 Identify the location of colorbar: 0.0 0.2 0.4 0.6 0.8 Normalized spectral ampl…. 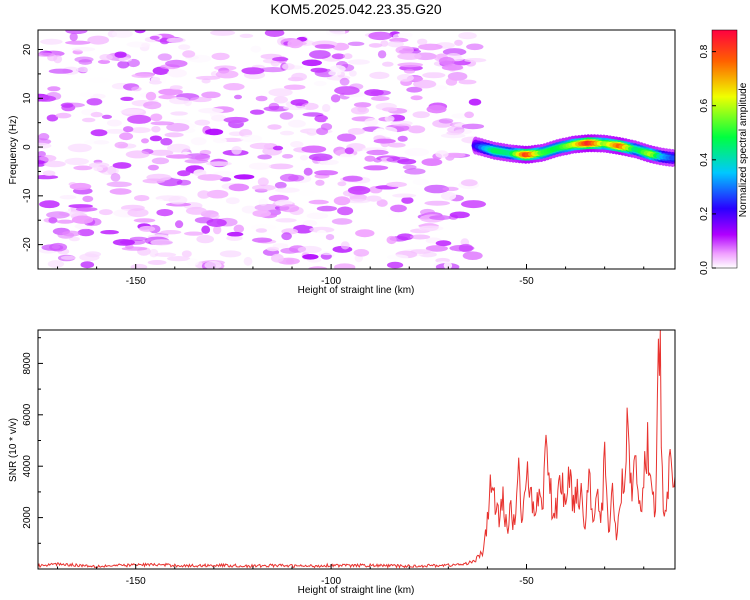
(724, 152).